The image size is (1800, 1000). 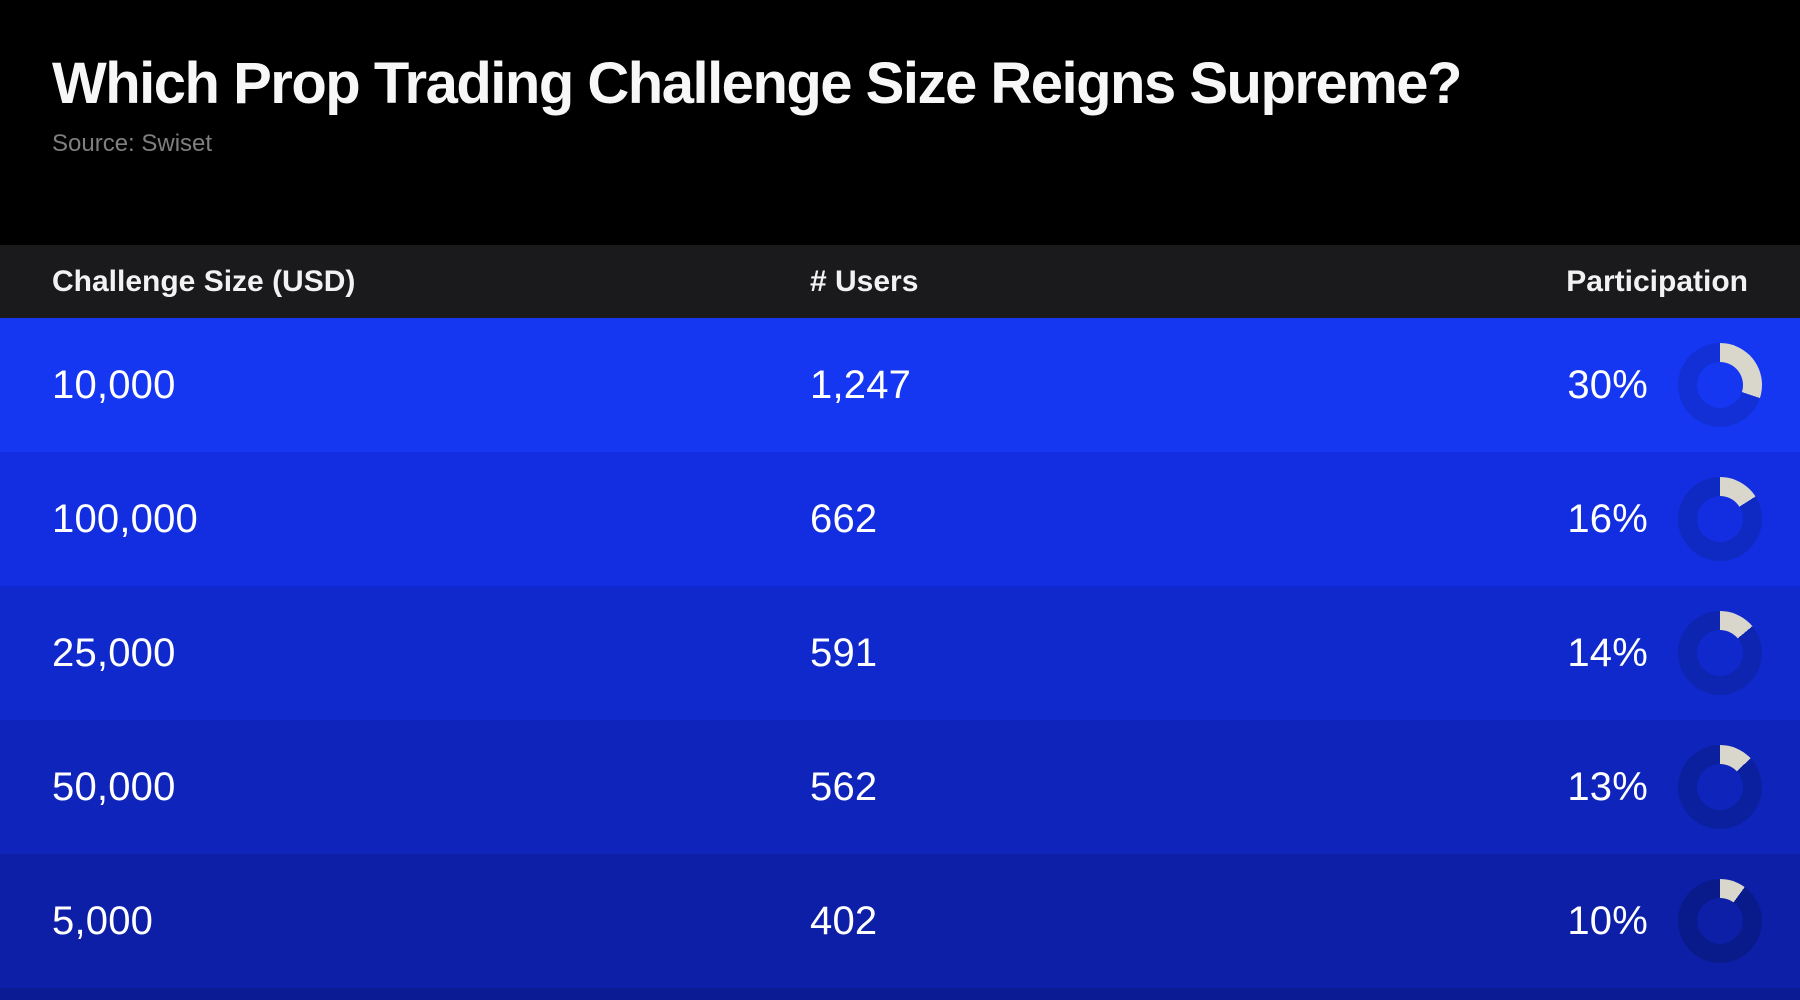 What do you see at coordinates (114, 384) in the screenshot?
I see `challenge-size-value: 10,000` at bounding box center [114, 384].